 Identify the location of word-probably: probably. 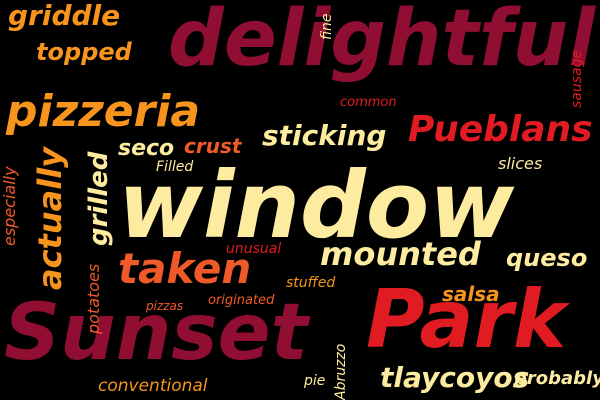
(557, 378).